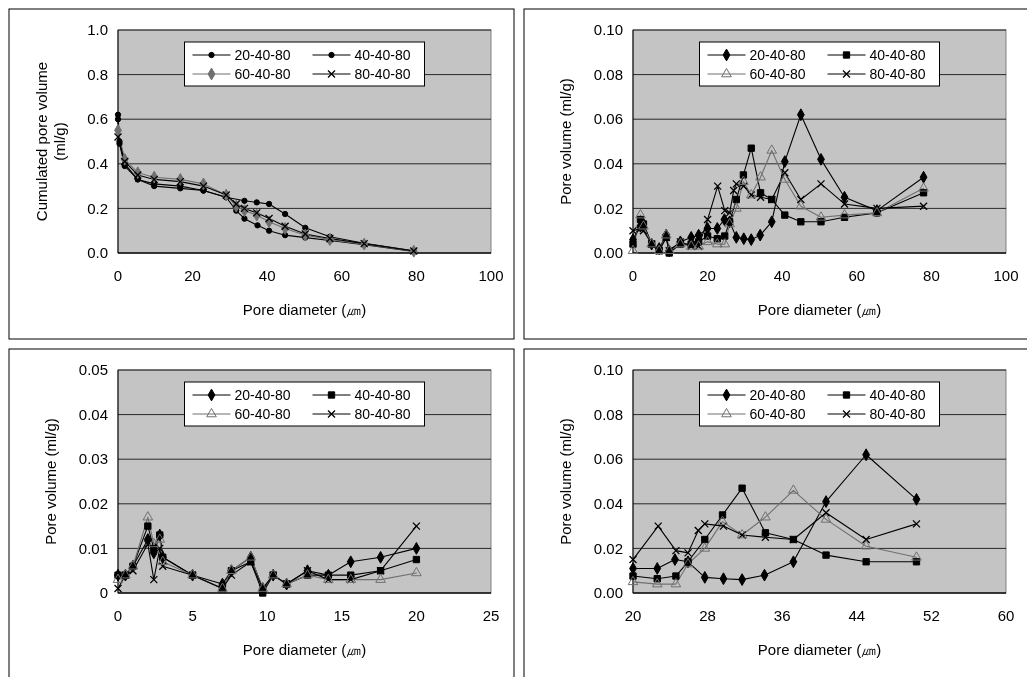 The width and height of the screenshot is (1035, 685). What do you see at coordinates (491, 615) in the screenshot?
I see `x-tick-label: 25` at bounding box center [491, 615].